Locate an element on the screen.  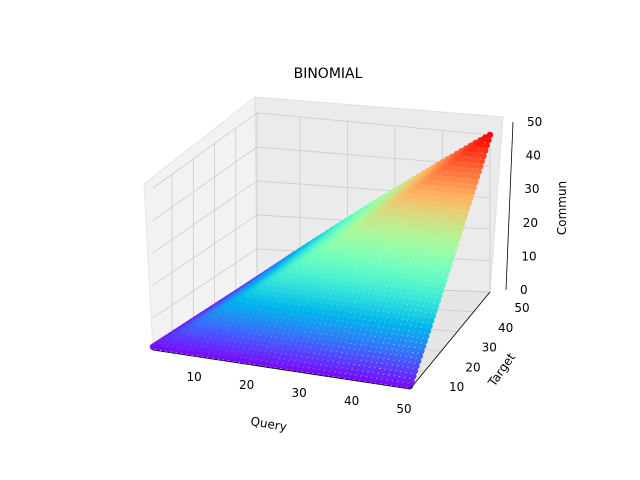
z-tick-label: 0 is located at coordinates (524, 290).